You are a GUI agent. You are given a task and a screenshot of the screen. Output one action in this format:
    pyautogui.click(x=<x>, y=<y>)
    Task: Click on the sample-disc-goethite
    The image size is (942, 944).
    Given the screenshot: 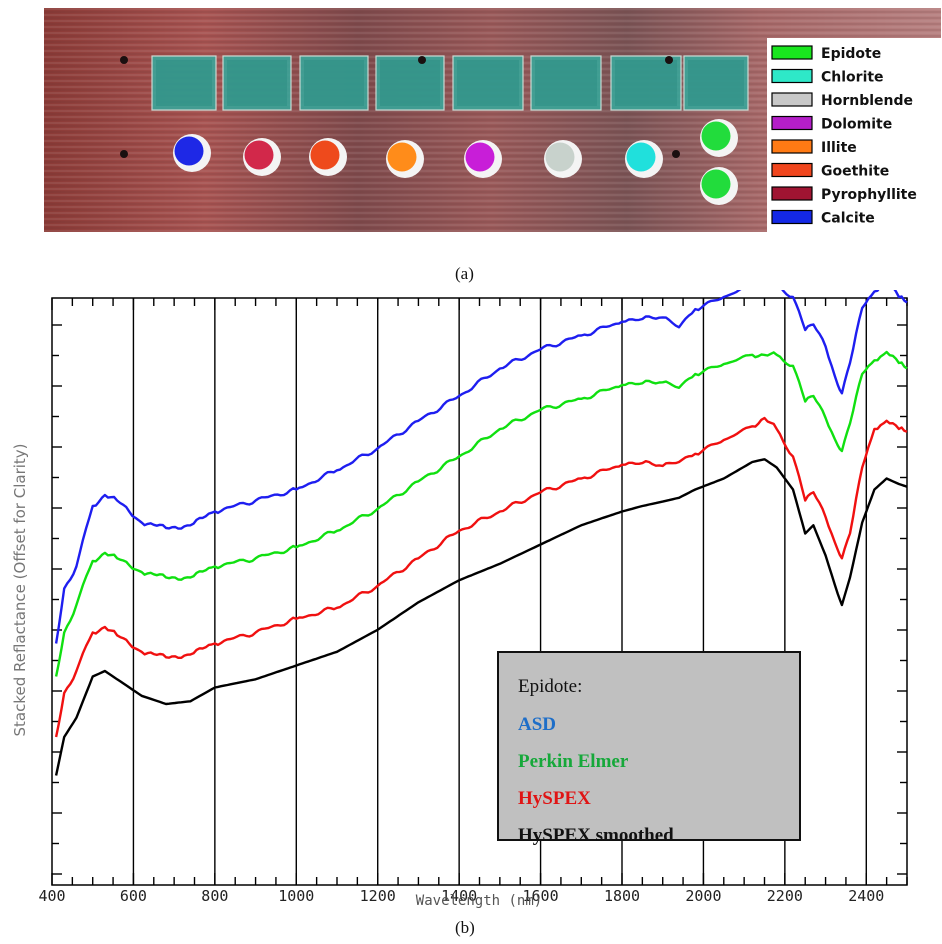 What is the action you would take?
    pyautogui.click(x=325, y=155)
    